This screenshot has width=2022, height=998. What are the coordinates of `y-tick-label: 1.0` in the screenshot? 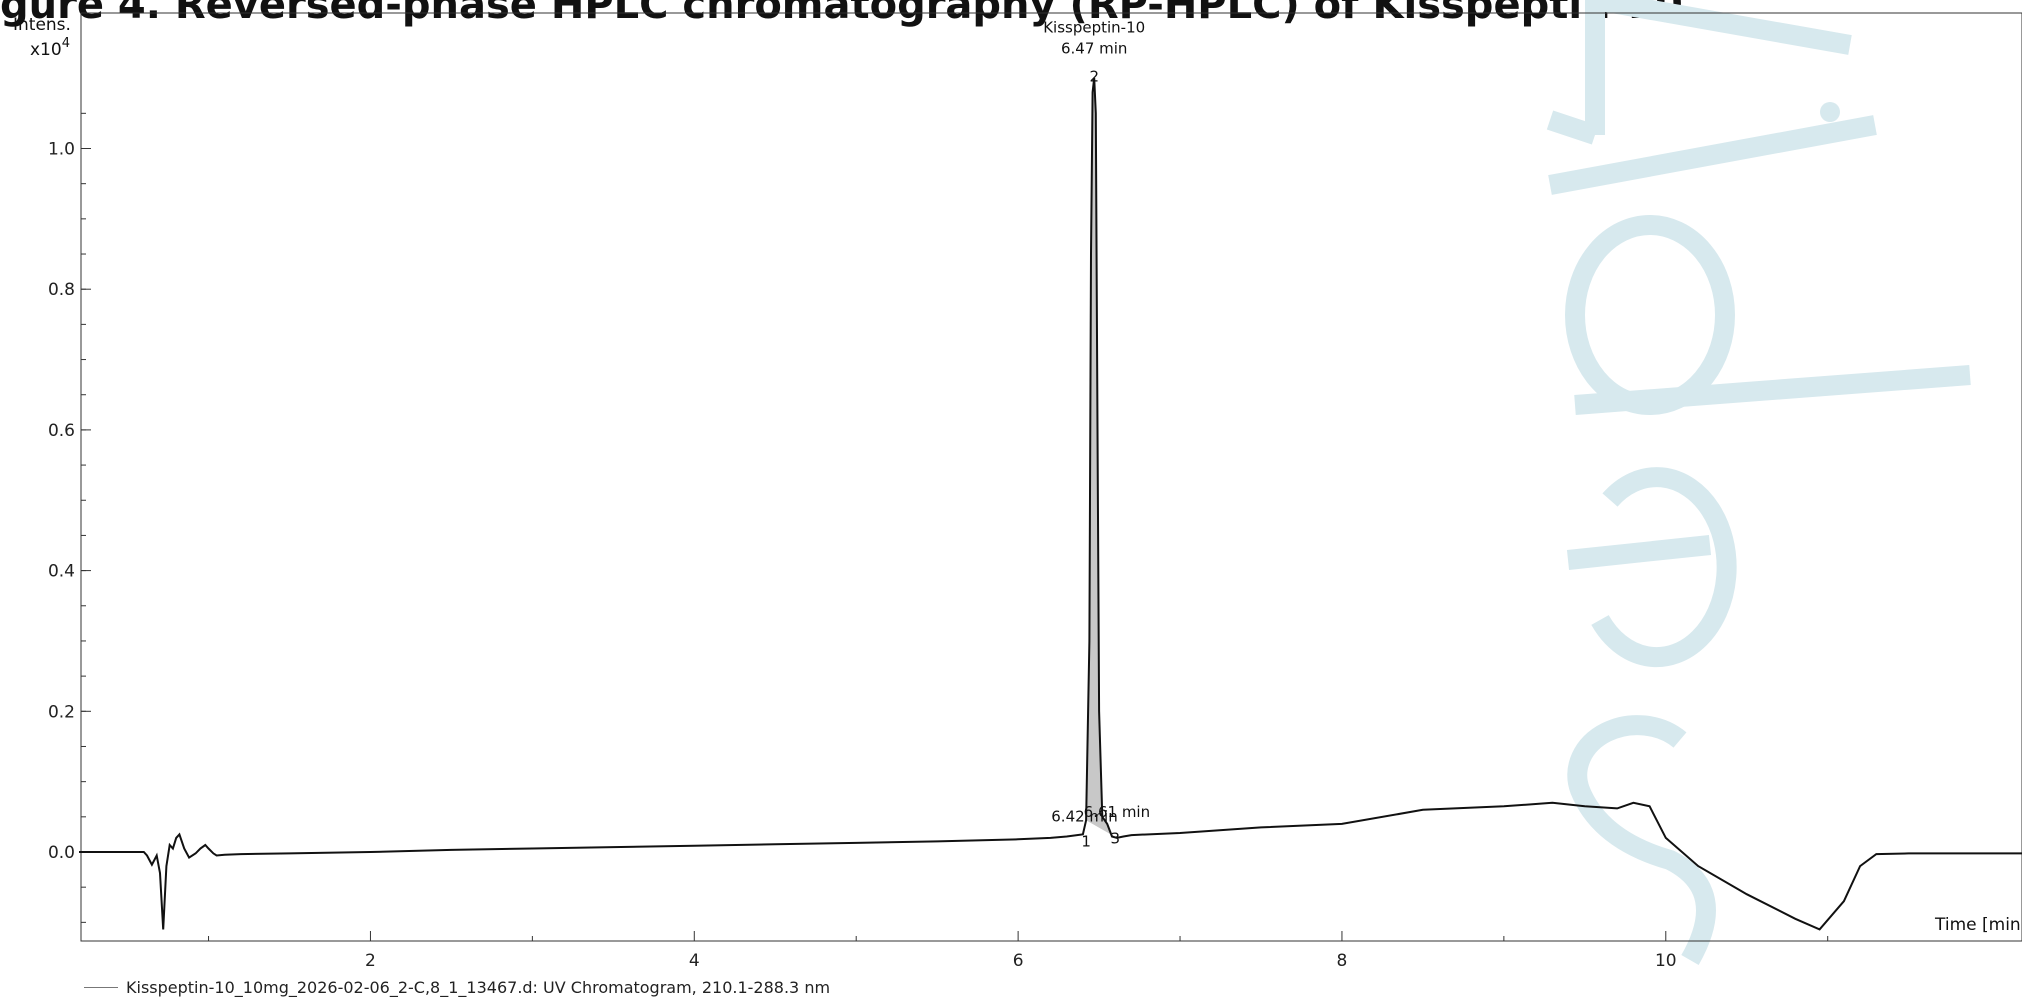 It's located at (61, 150).